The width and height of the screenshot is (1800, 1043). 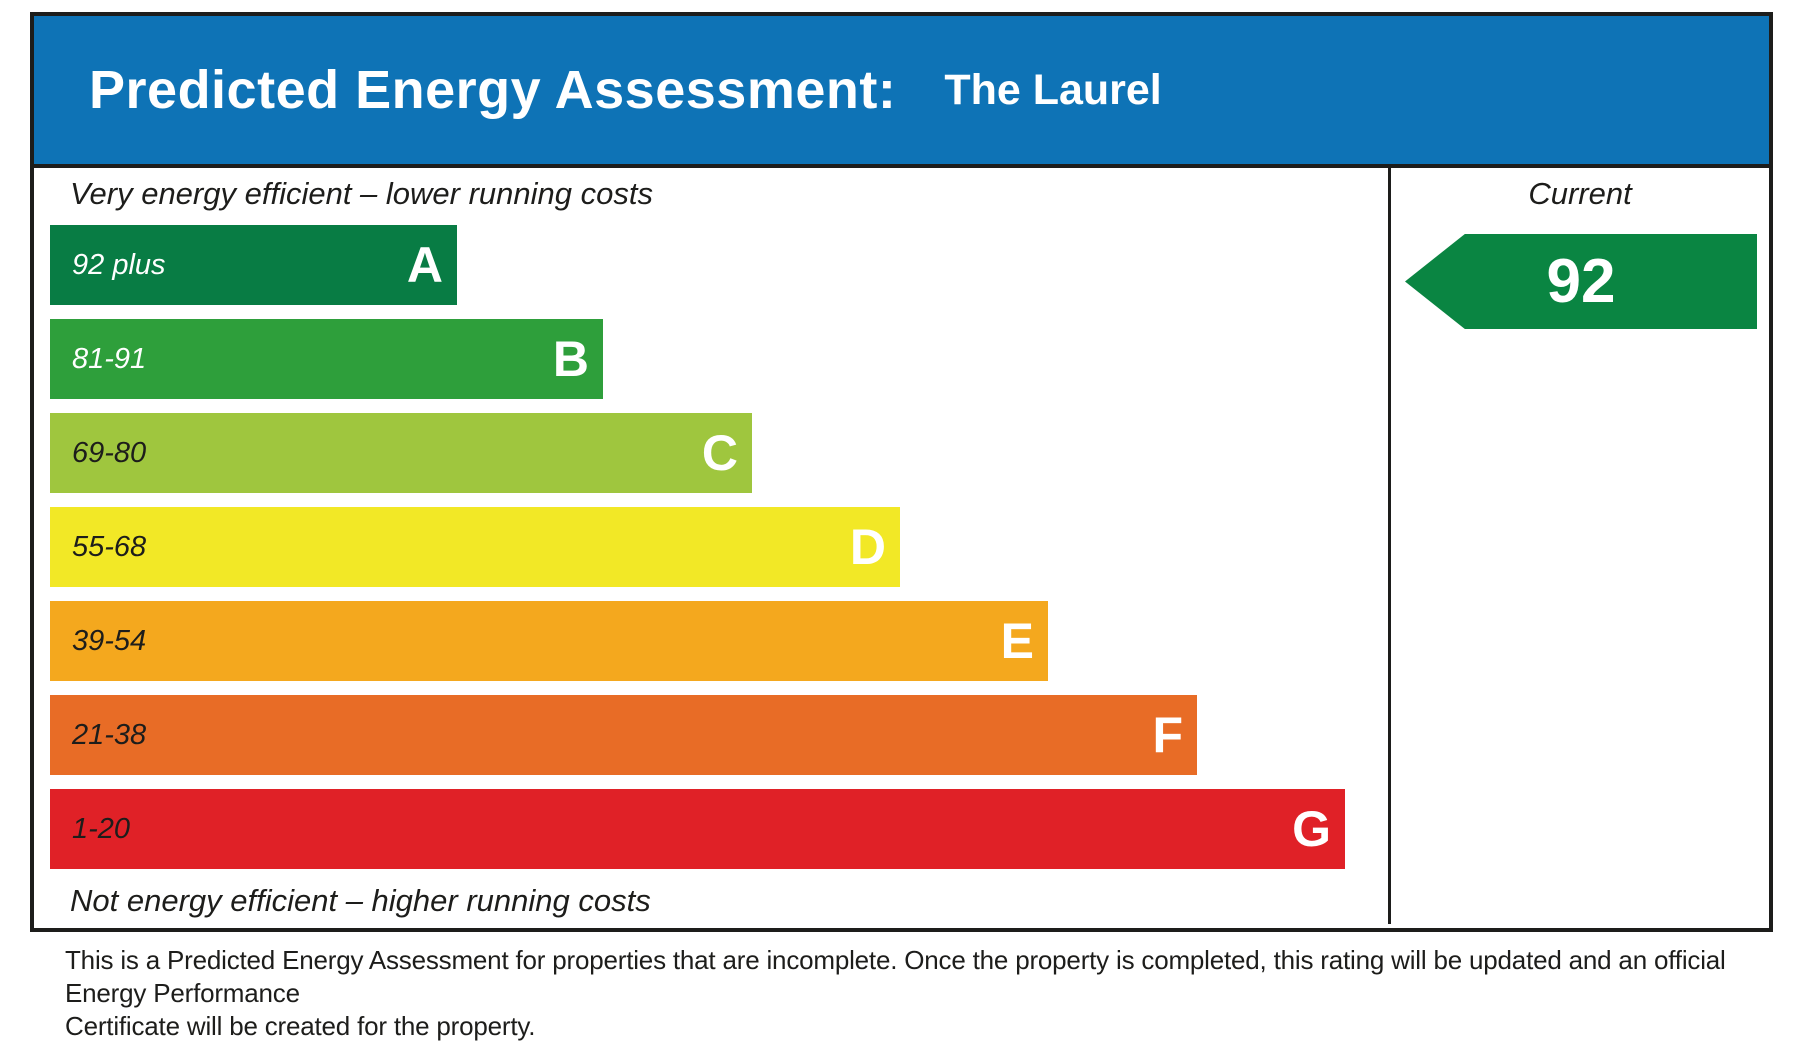 I want to click on page-title: Predicted Energy Assessment:, so click(x=493, y=90).